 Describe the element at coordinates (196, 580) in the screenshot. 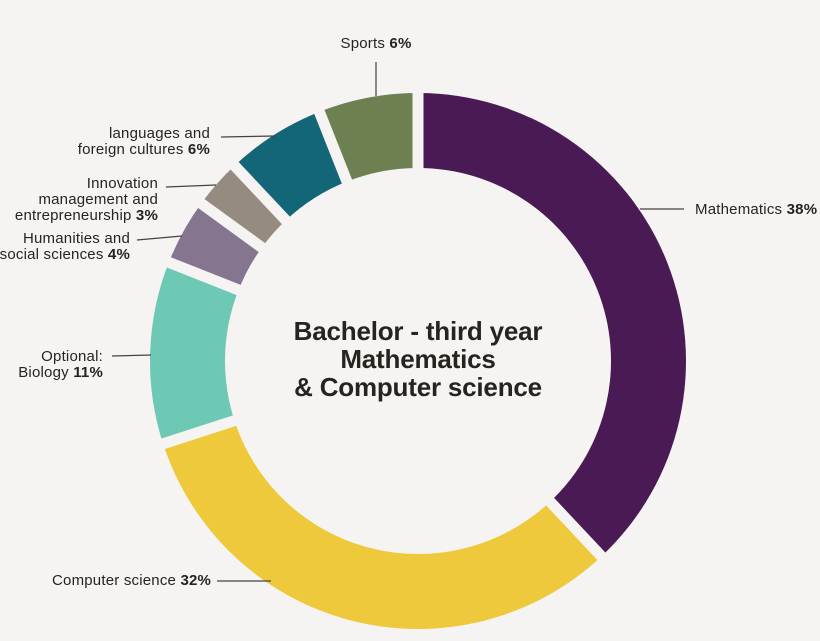

I see `label-percent: 32%` at that location.